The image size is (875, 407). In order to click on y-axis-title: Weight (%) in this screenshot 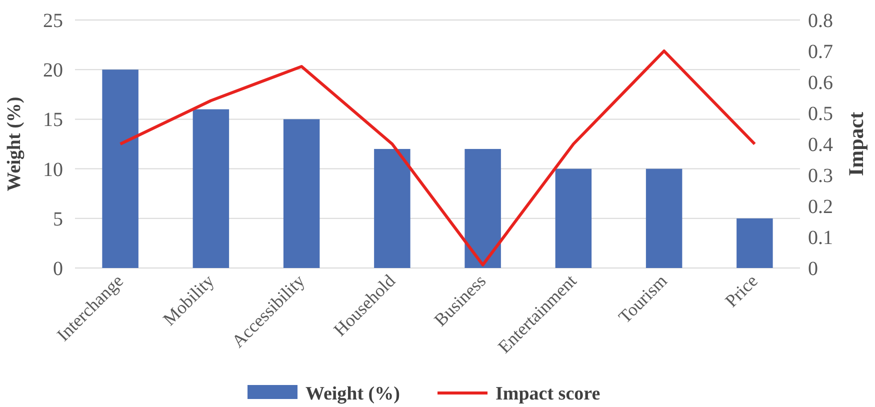, I will do `click(14, 144)`.